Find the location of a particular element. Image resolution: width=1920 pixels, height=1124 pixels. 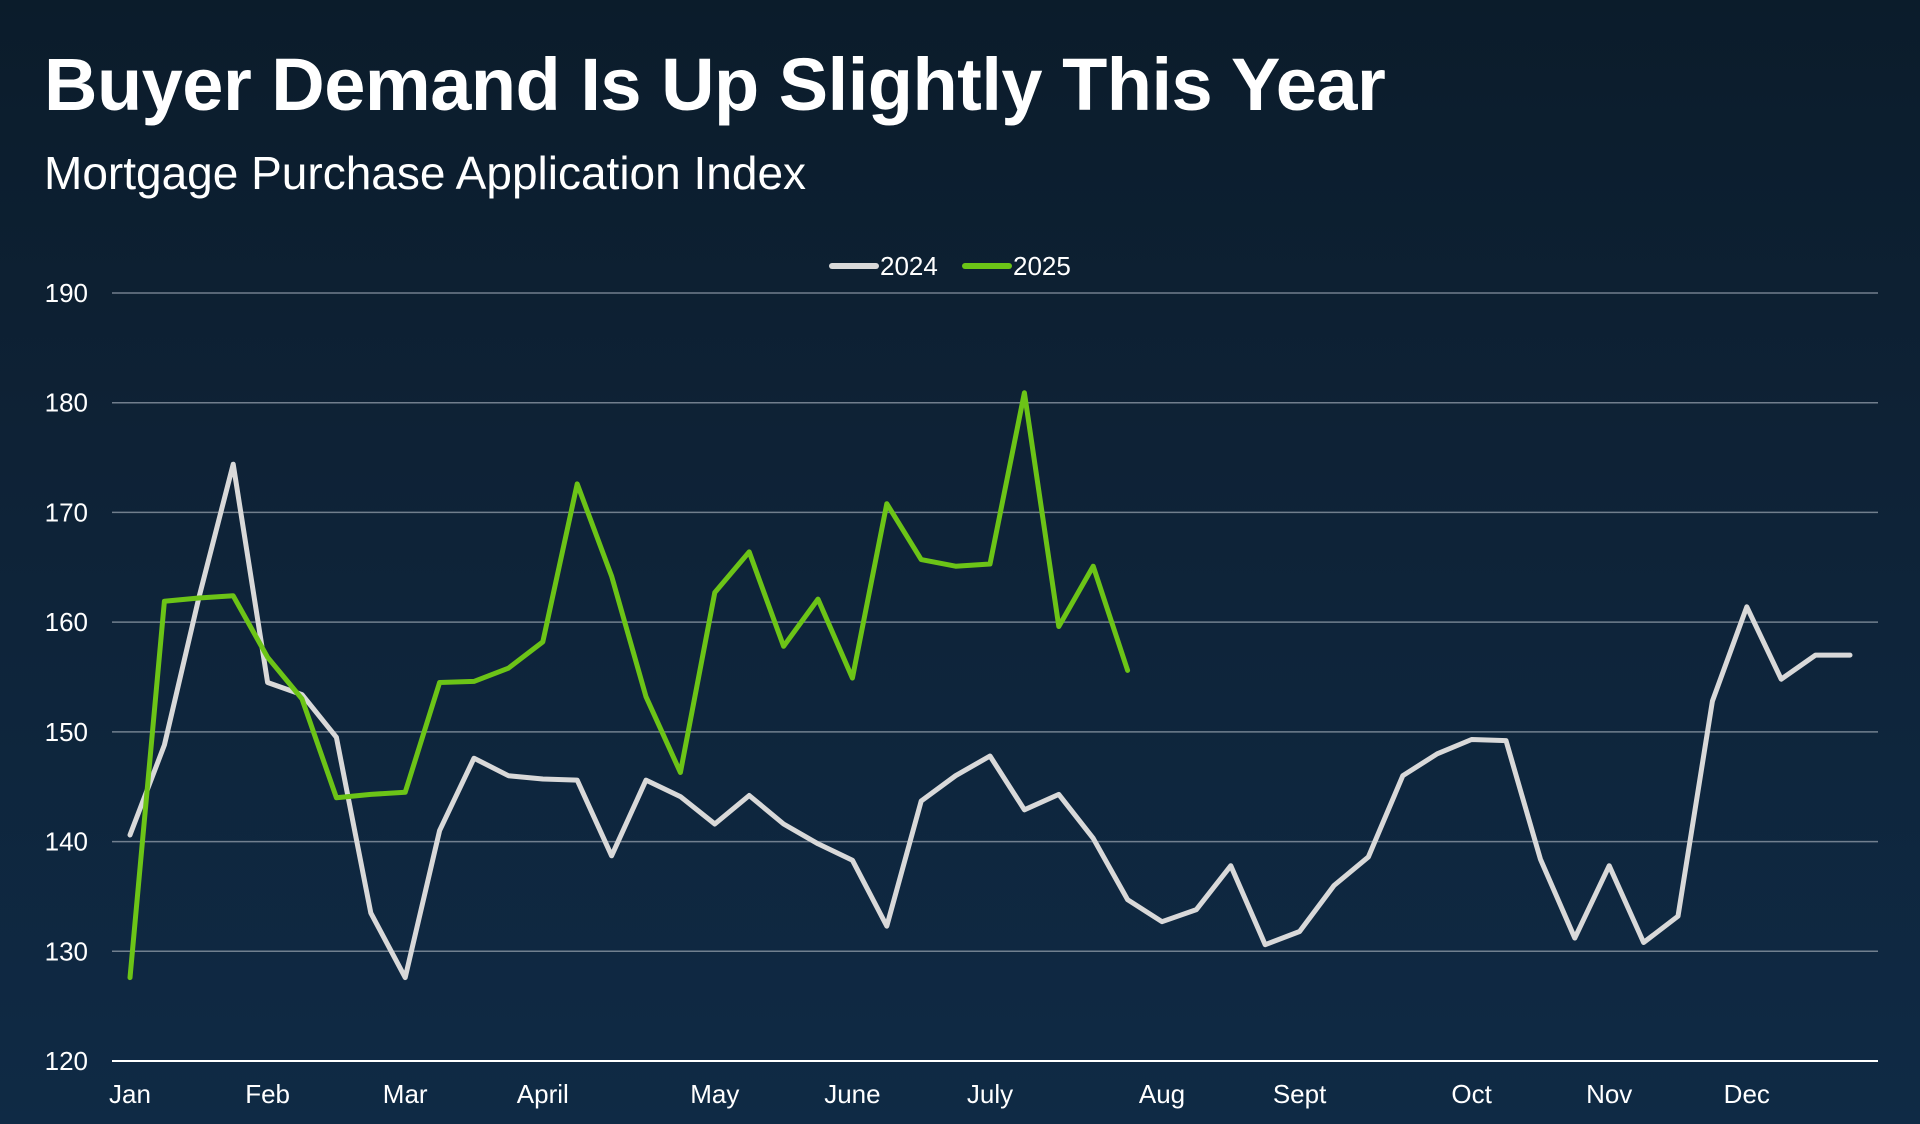

x-tick-label: Jan is located at coordinates (130, 1094).